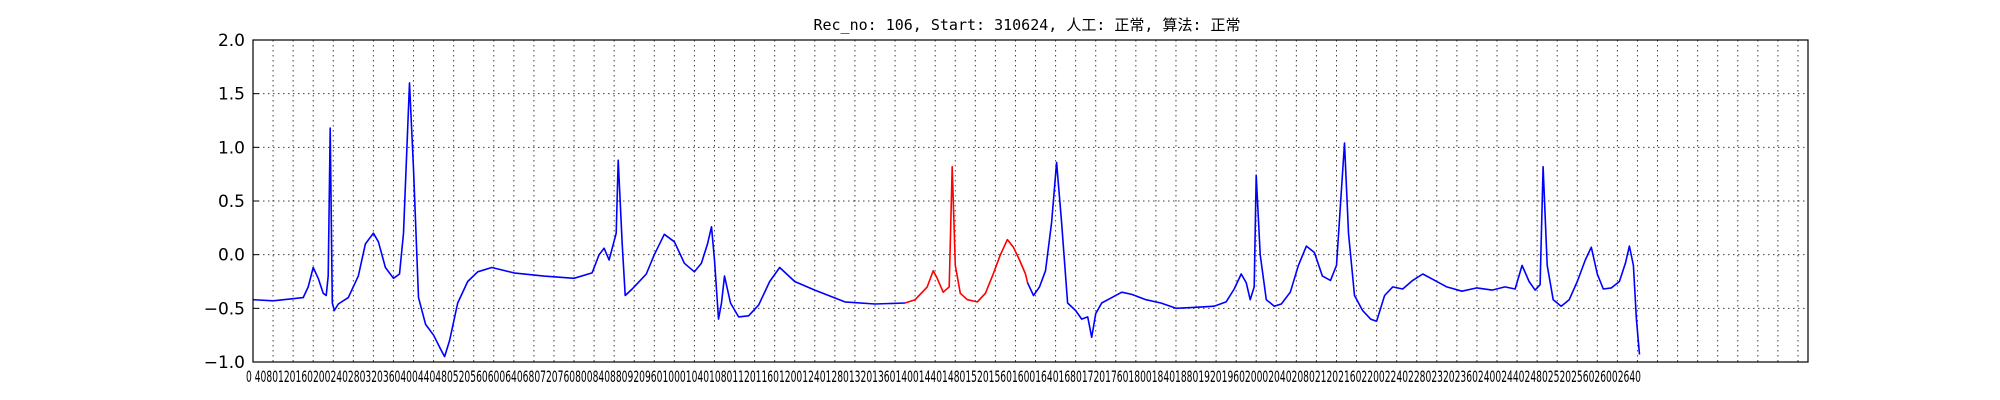 Image resolution: width=2000 pixels, height=400 pixels. What do you see at coordinates (231, 95) in the screenshot?
I see `y-tick-label: 1.5` at bounding box center [231, 95].